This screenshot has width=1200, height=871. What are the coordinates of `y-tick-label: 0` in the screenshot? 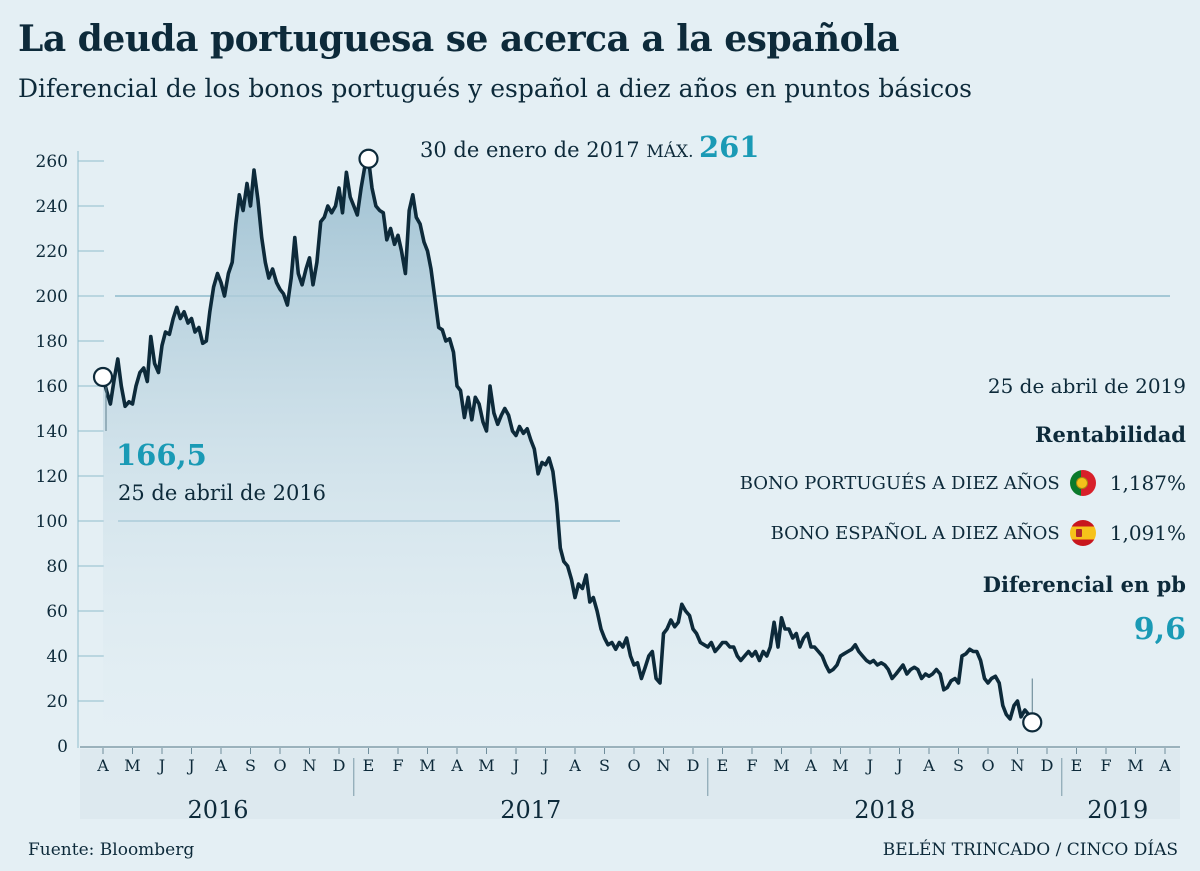 It's located at (62, 747).